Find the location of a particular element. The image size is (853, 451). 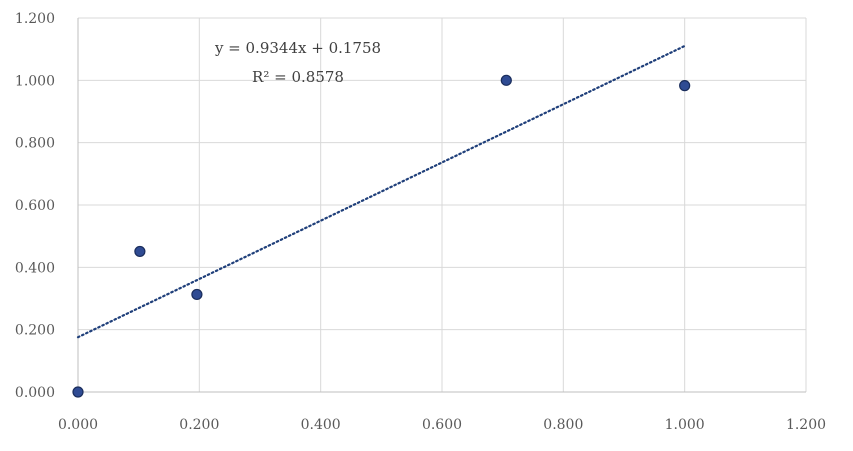

x-tick-label: 0.800 is located at coordinates (563, 425).